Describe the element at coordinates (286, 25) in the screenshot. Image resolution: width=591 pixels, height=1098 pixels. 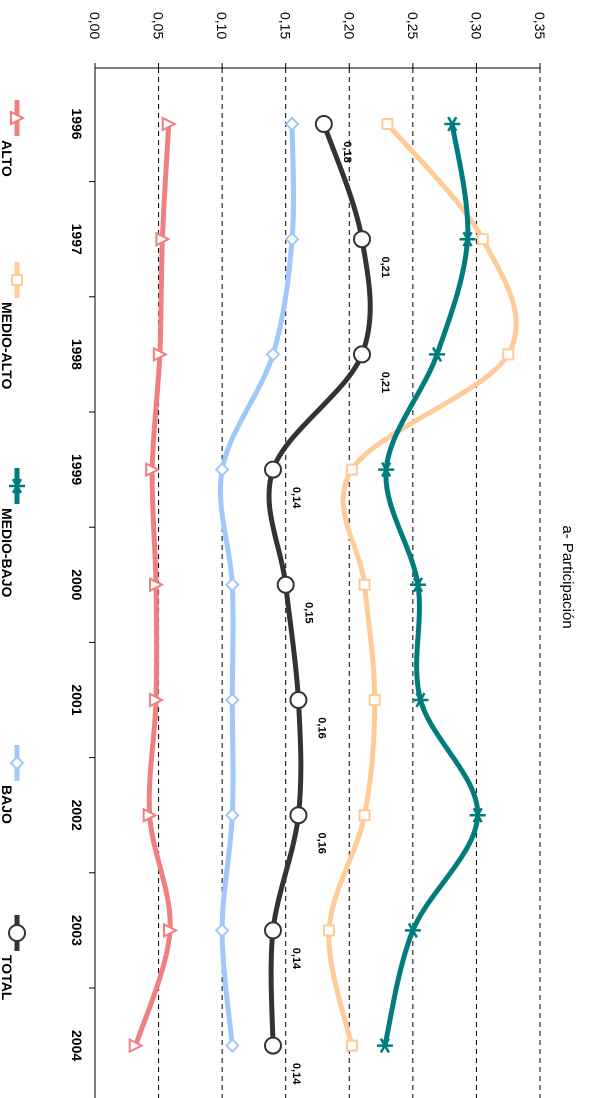
I see `value-tick-label: 0,15` at that location.